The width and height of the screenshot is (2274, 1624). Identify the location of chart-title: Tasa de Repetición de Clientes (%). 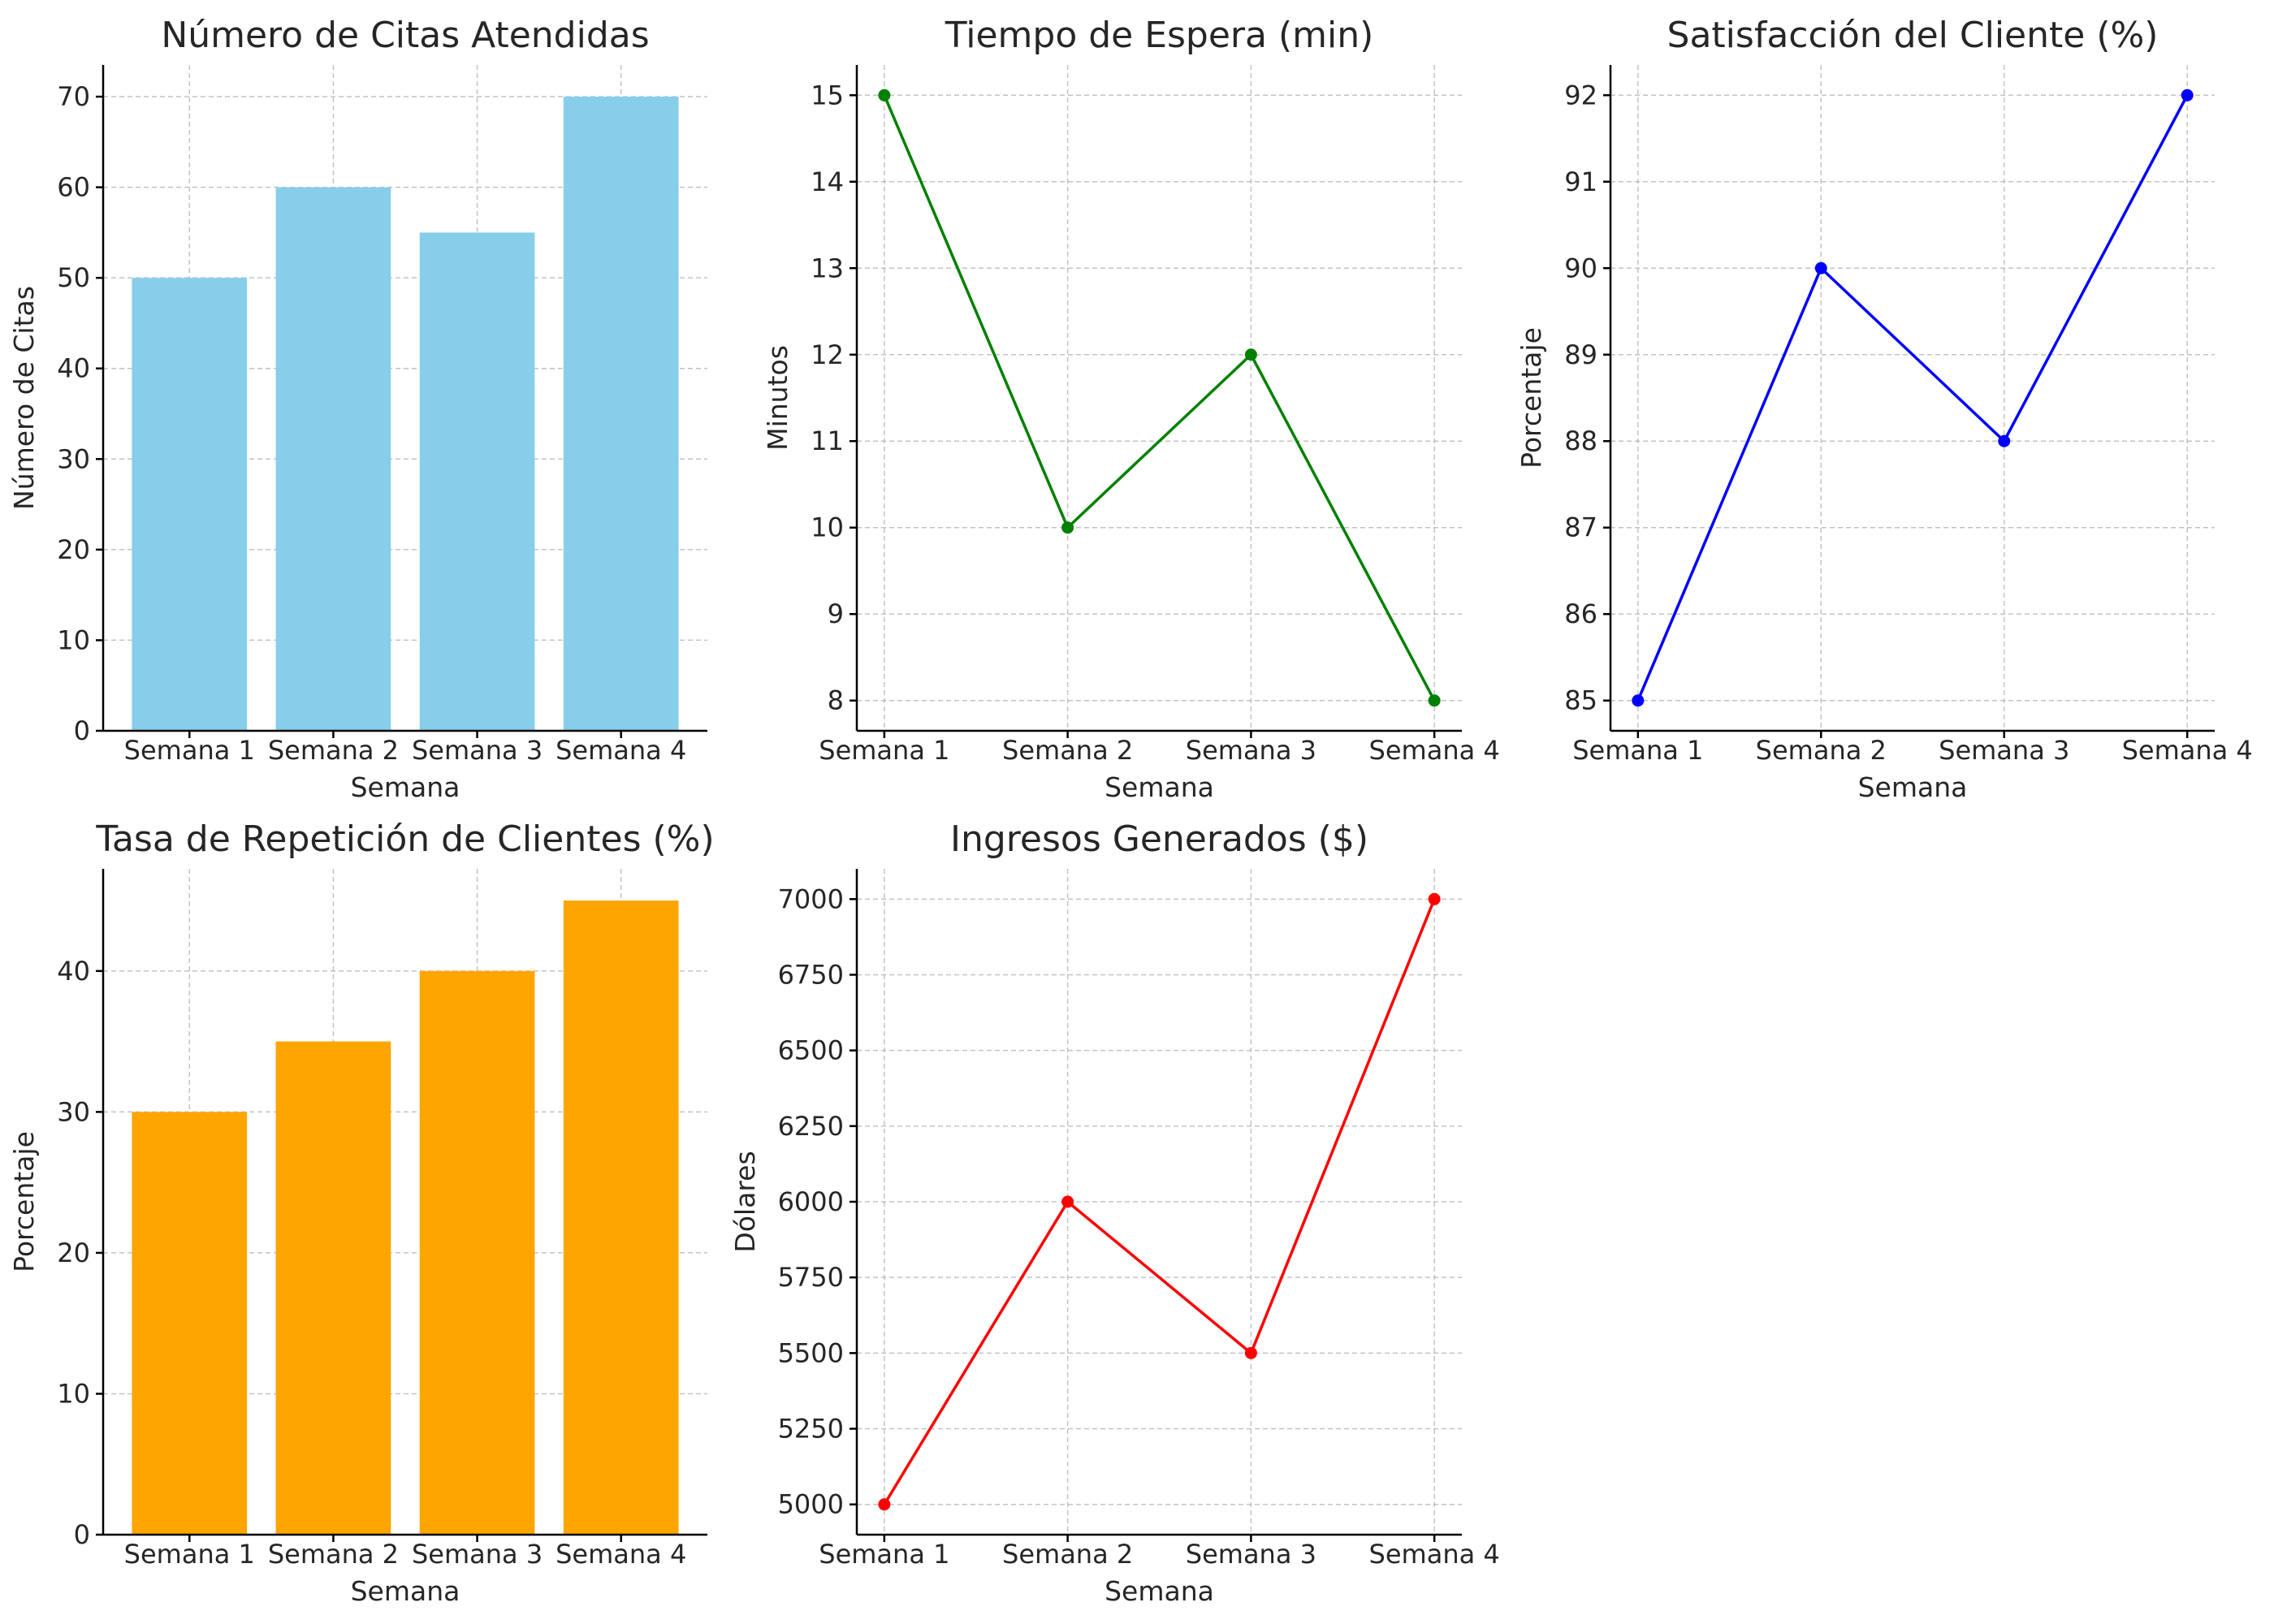
(405, 839).